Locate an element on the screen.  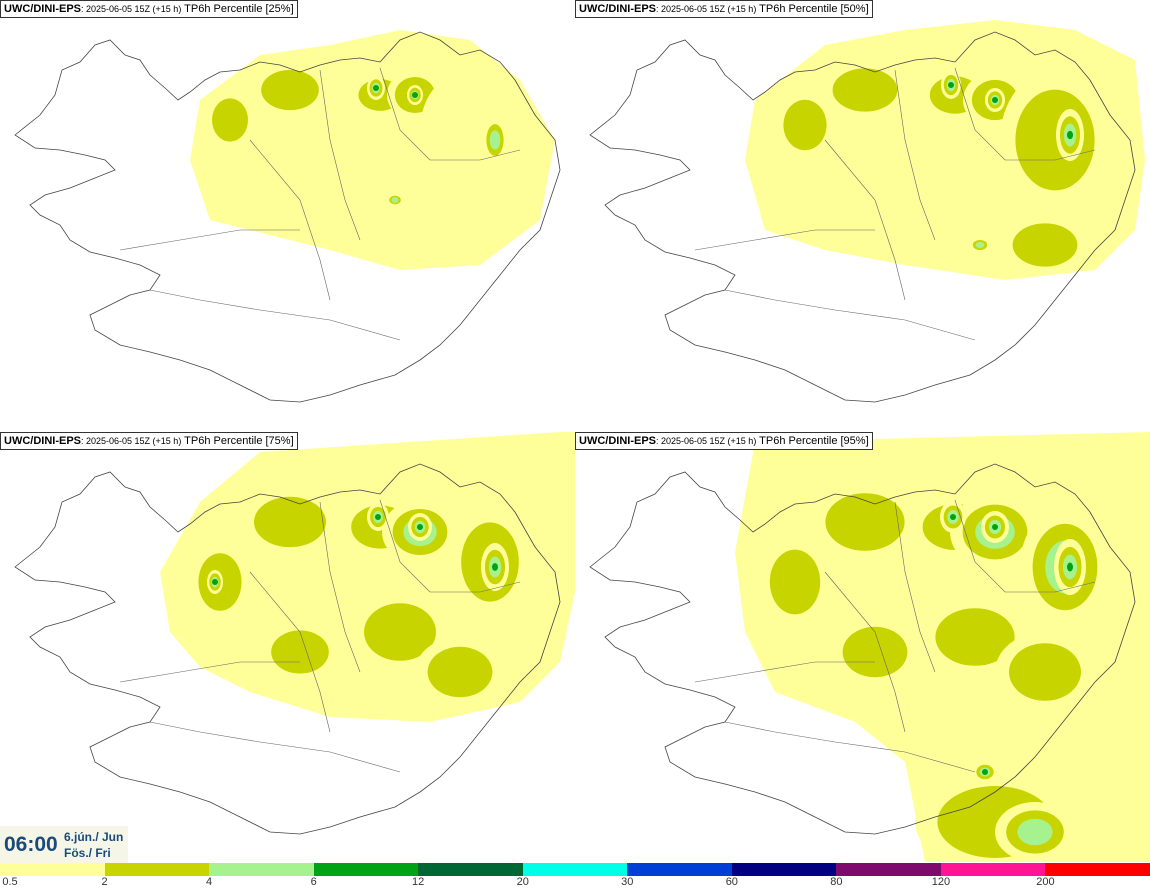
legend-label: 12 is located at coordinates (418, 882).